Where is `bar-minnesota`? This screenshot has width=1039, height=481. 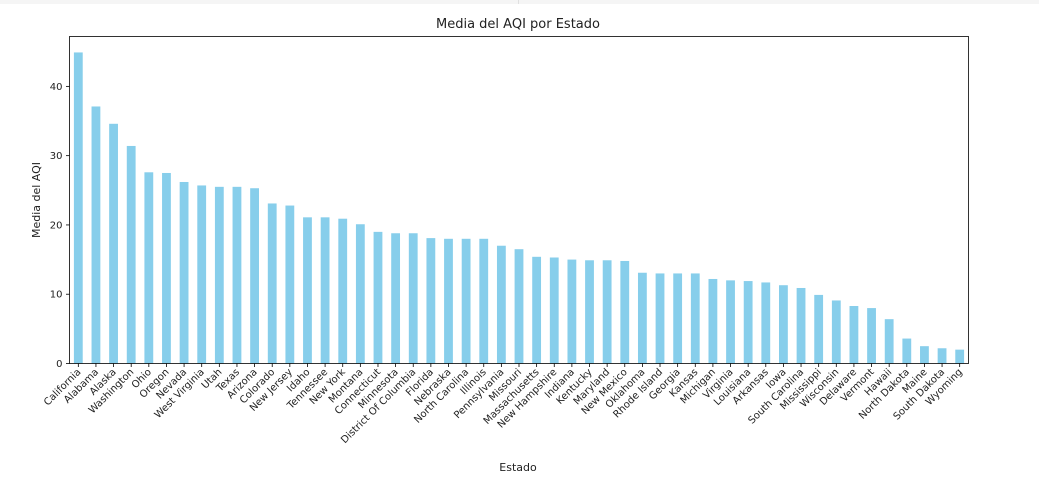 bar-minnesota is located at coordinates (396, 298).